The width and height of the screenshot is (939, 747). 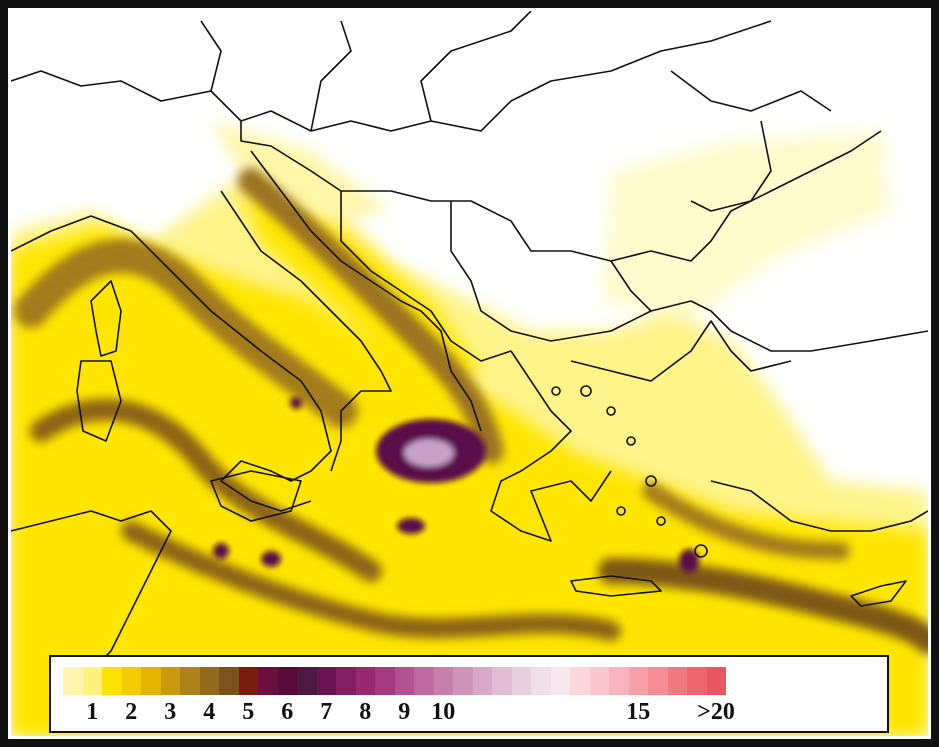 What do you see at coordinates (404, 712) in the screenshot?
I see `legend-tick-label: 9` at bounding box center [404, 712].